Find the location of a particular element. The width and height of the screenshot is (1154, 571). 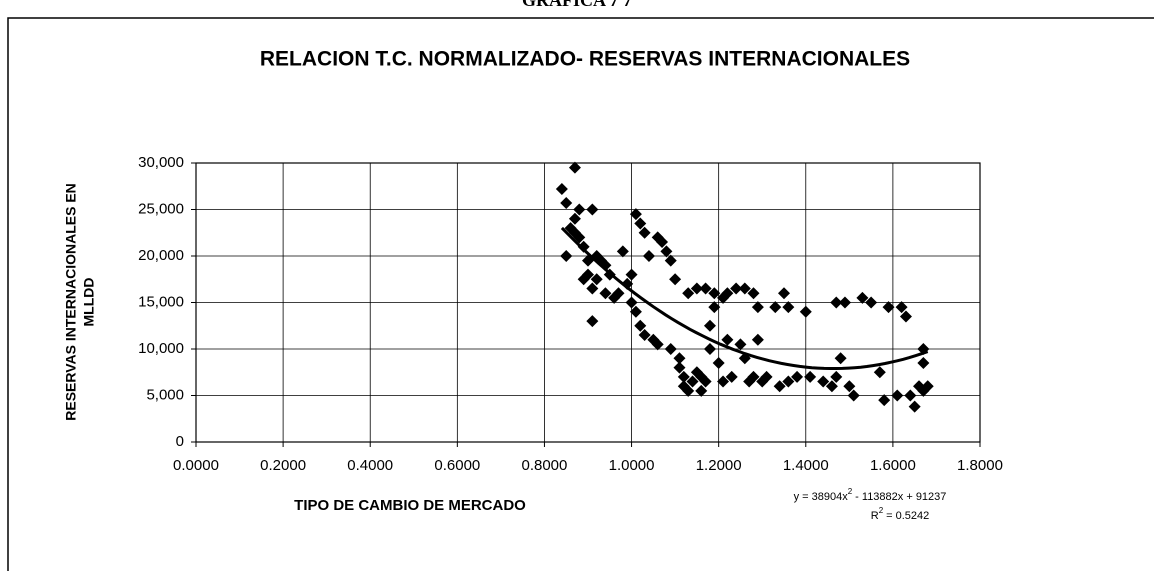

equation-part: - 113882x + 91237 is located at coordinates (900, 497).